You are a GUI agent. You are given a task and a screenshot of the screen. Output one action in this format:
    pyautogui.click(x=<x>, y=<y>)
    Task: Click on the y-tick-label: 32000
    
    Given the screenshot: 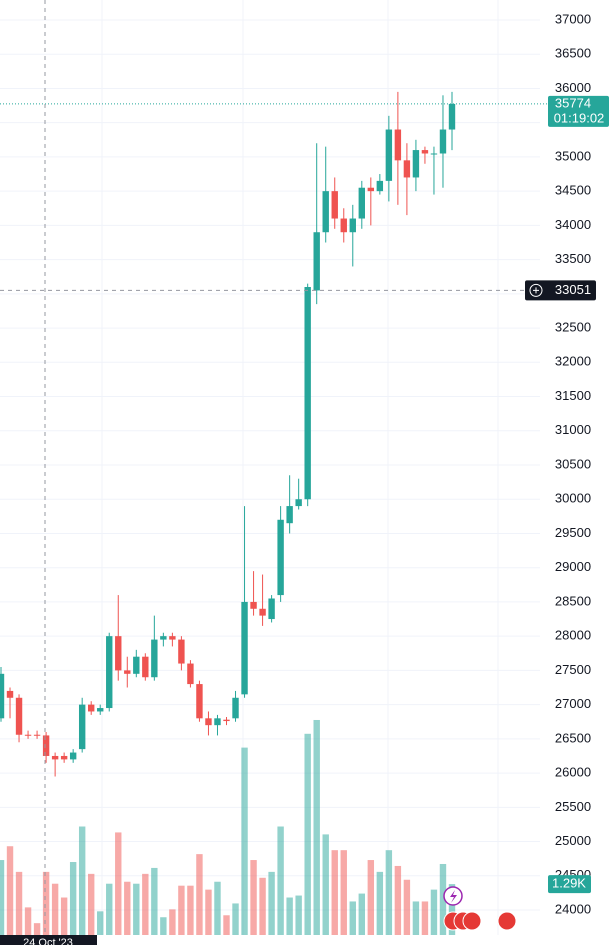 What is the action you would take?
    pyautogui.click(x=573, y=361)
    